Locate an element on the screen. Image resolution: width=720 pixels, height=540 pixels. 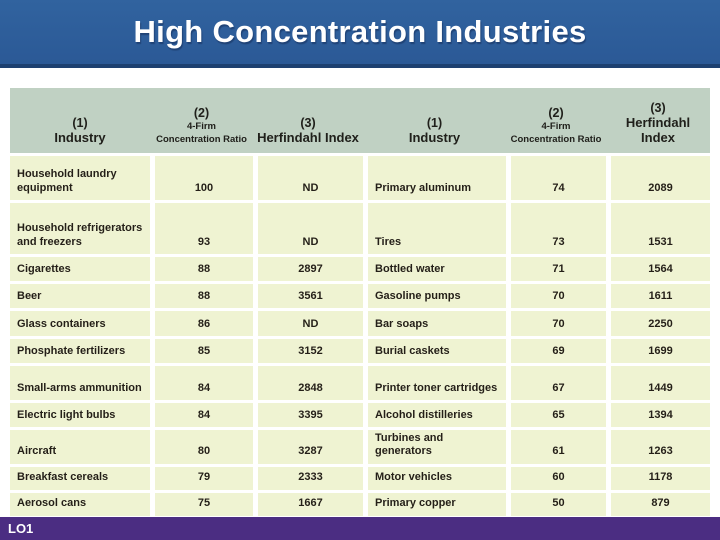
cell-index-left: 3152 is located at coordinates (308, 349).